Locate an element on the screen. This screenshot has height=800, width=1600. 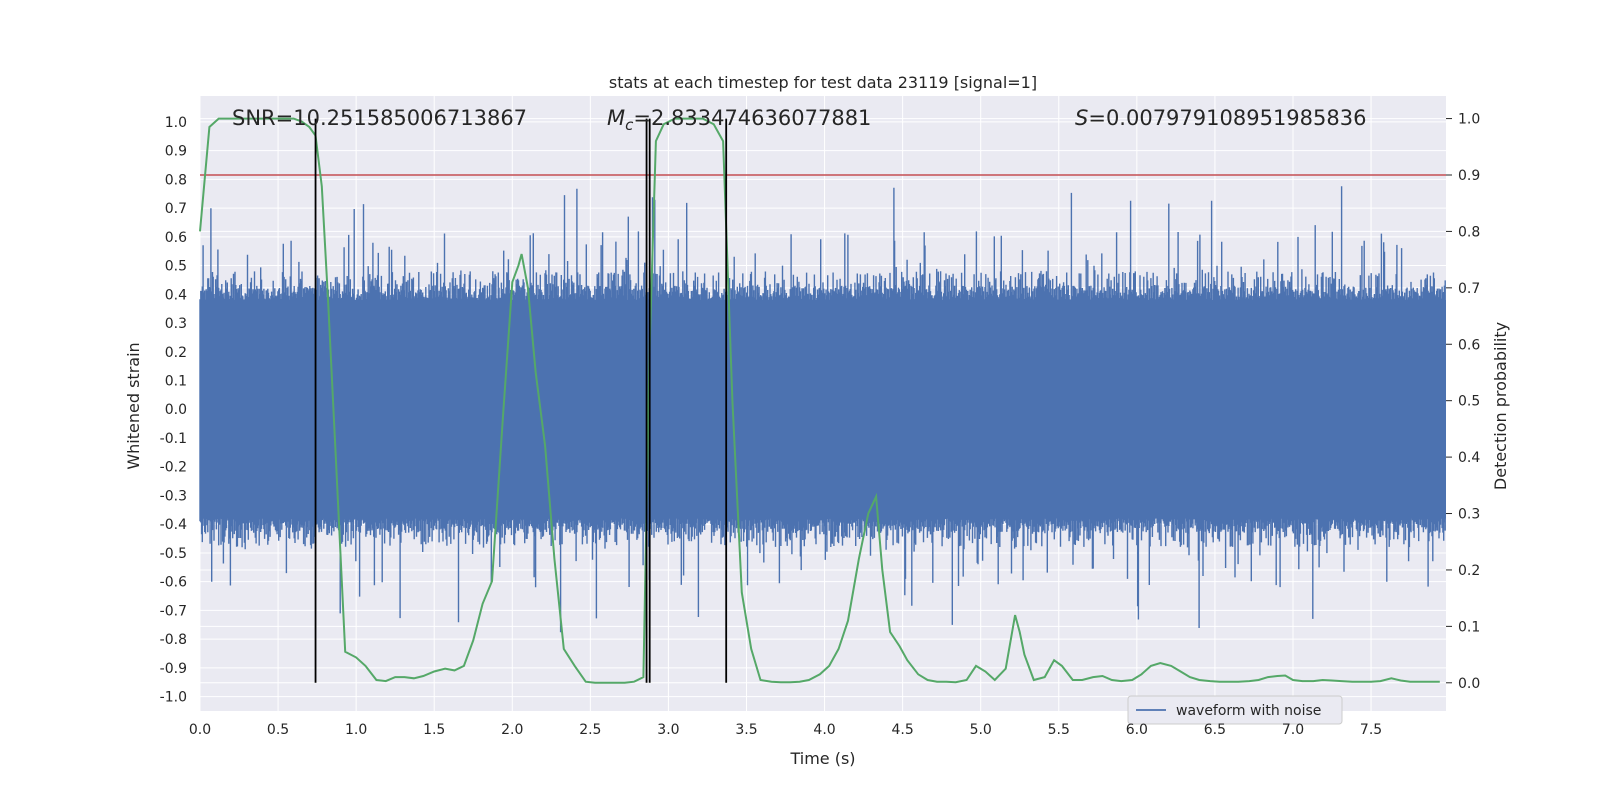
annotation-snr: SNR=10.251585006713867 is located at coordinates (379, 118).